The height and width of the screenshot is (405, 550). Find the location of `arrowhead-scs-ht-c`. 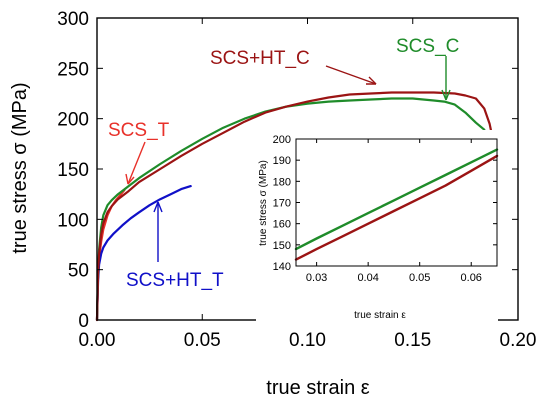

arrowhead-scs-ht-c is located at coordinates (371, 80).